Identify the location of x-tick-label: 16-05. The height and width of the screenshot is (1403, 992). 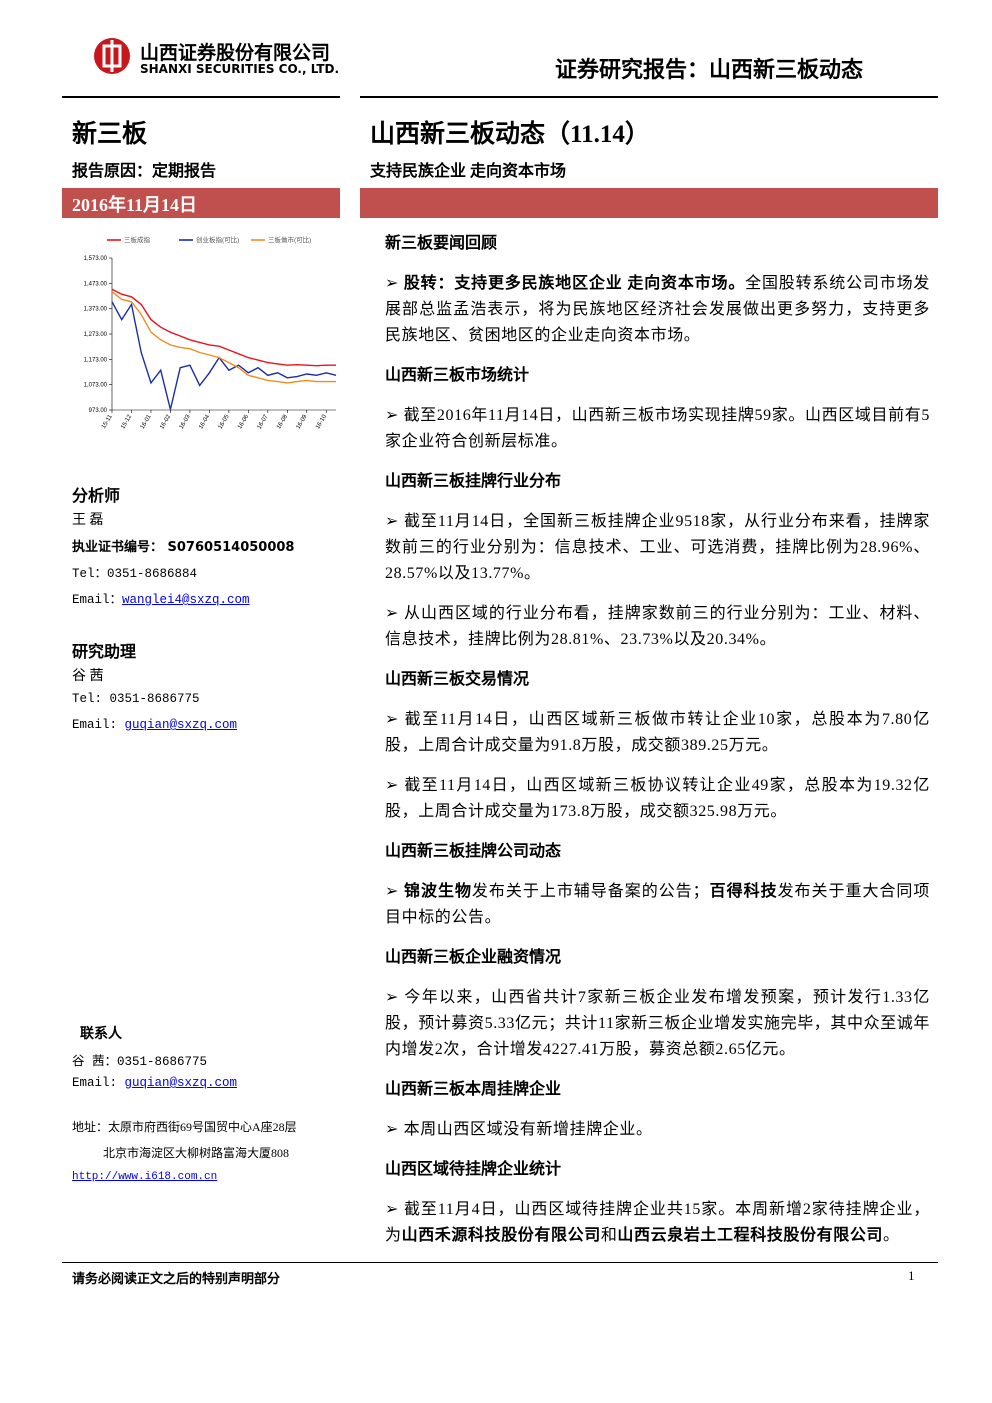
(224, 421).